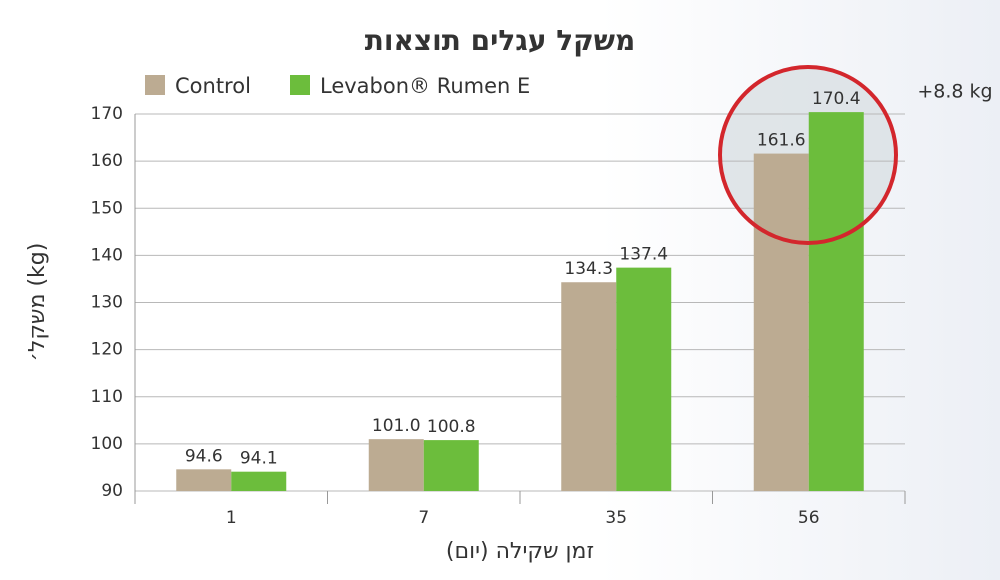  Describe the element at coordinates (588, 269) in the screenshot. I see `value-label: 134.3` at that location.